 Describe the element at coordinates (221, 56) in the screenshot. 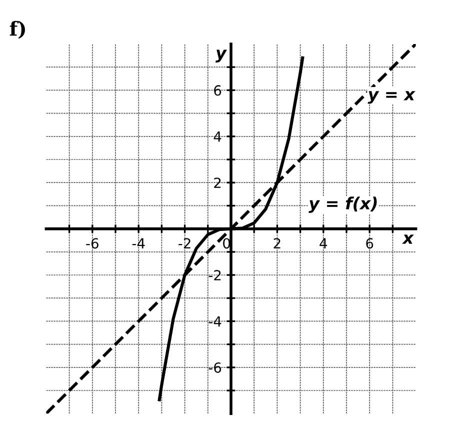

I see `y-axis-title: y` at that location.